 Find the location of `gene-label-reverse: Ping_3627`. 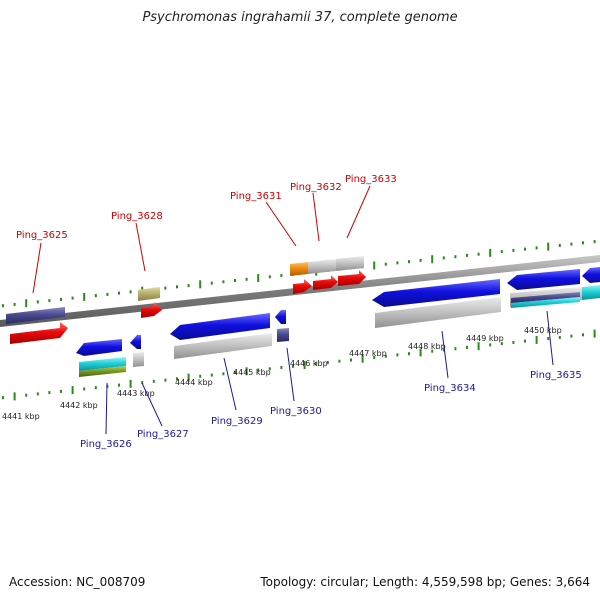

gene-label-reverse: Ping_3627 is located at coordinates (163, 434).